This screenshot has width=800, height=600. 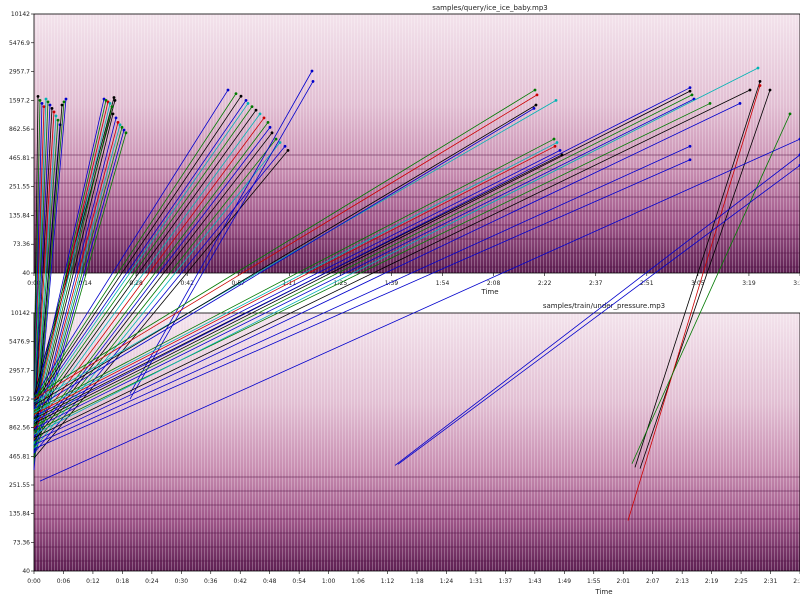 What do you see at coordinates (21, 244) in the screenshot?
I see `query-y-tick-label: 73.36` at bounding box center [21, 244].